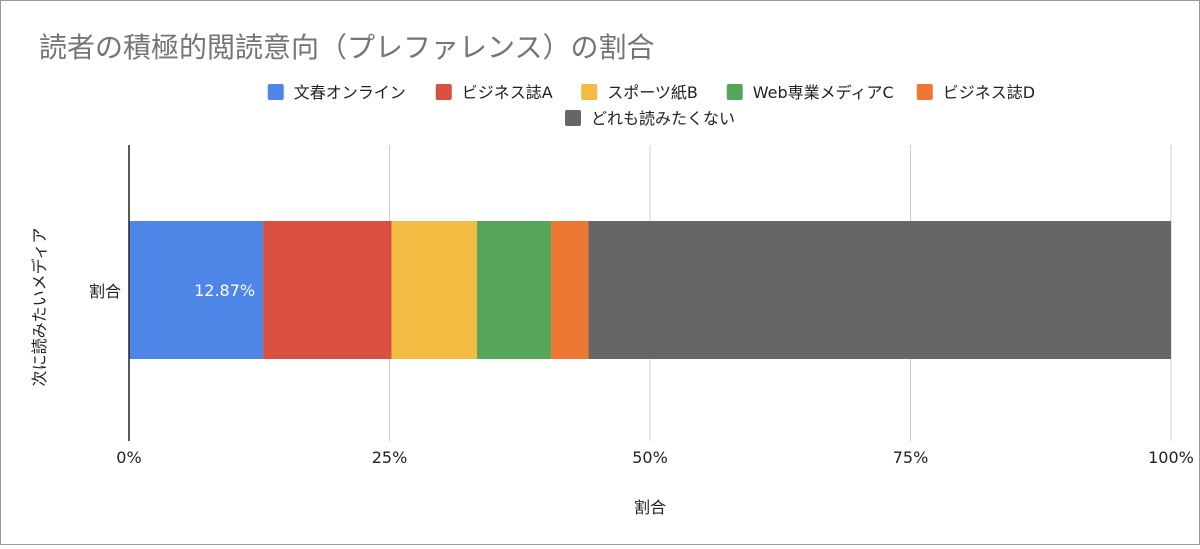 The image size is (1200, 549). I want to click on x-tick-labels: 0% 25% 50% 75% 100%, so click(655, 457).